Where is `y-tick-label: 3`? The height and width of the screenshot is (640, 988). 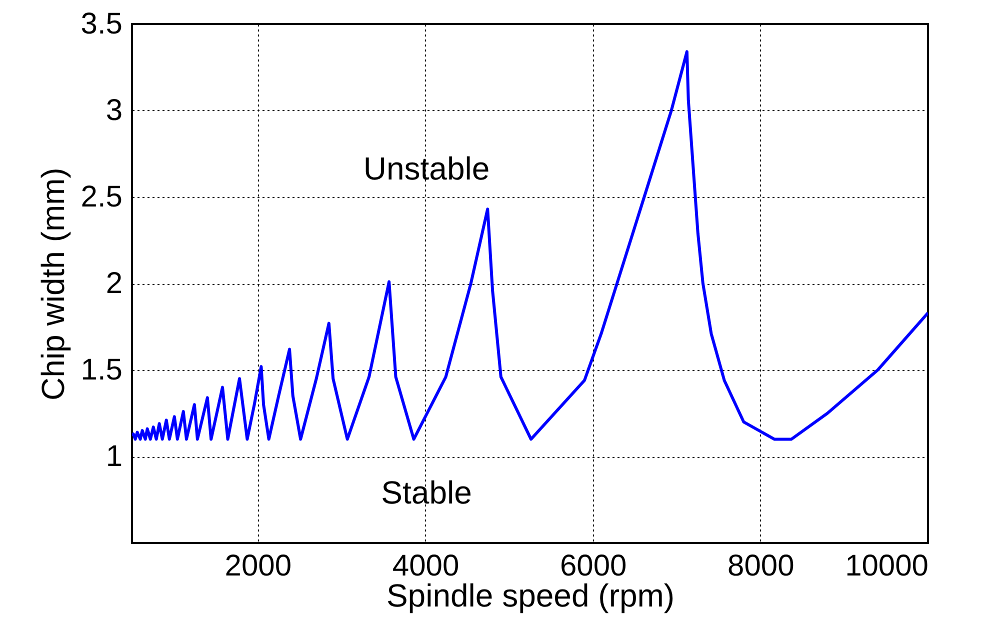 y-tick-label: 3 is located at coordinates (114, 110).